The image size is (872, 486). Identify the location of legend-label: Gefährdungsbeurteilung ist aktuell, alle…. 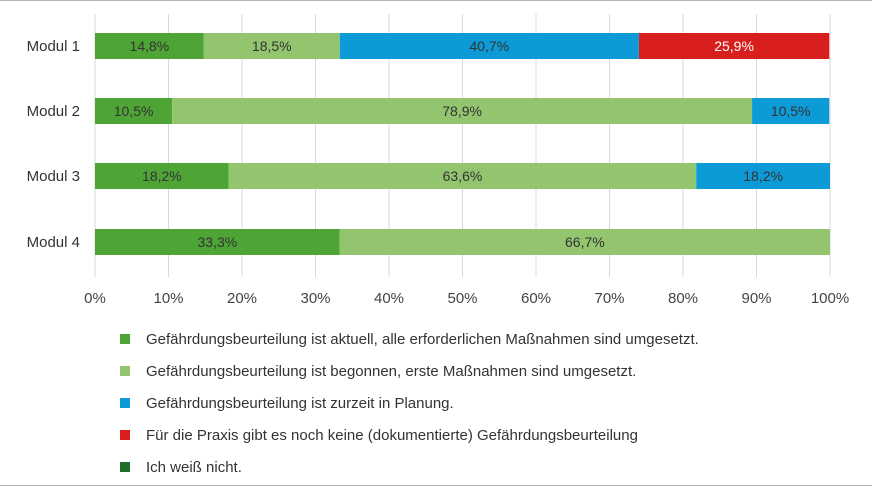
(422, 339).